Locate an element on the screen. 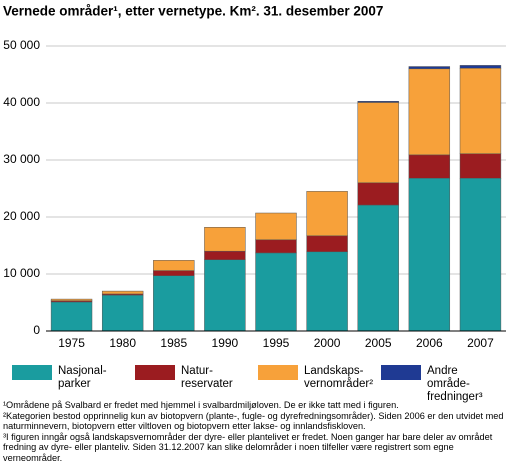 The width and height of the screenshot is (511, 476). legend-item: Natur-reservater is located at coordinates (196, 384).